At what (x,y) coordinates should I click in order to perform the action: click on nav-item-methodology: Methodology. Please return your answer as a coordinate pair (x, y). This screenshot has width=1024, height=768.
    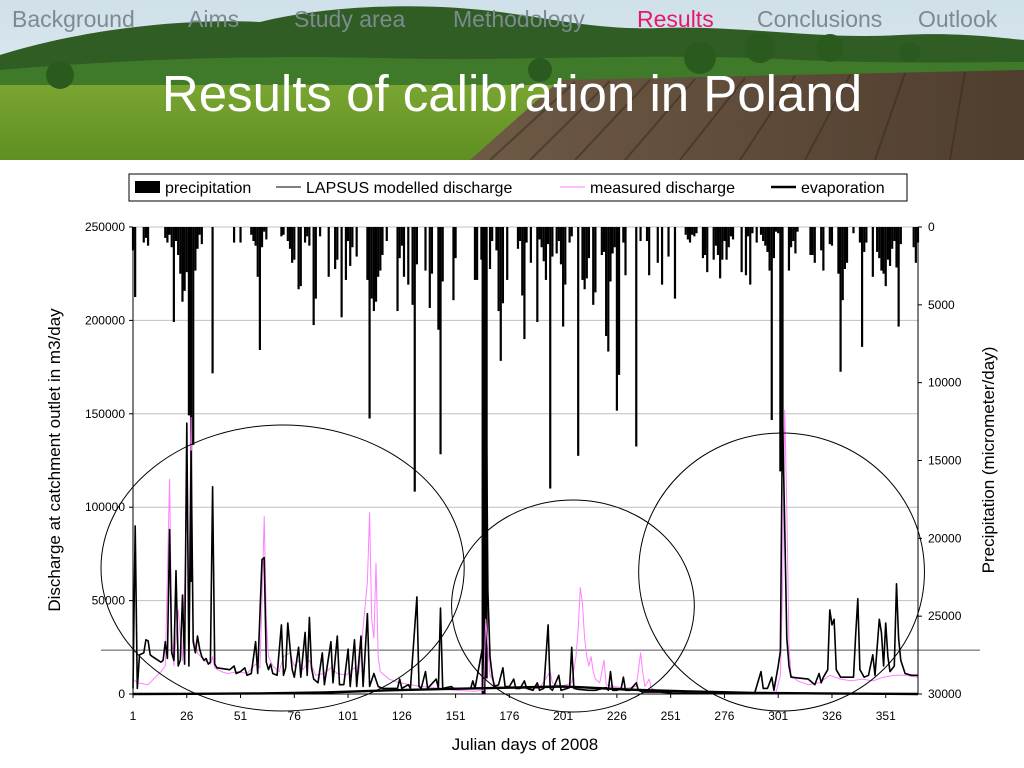
    Looking at the image, I should click on (519, 19).